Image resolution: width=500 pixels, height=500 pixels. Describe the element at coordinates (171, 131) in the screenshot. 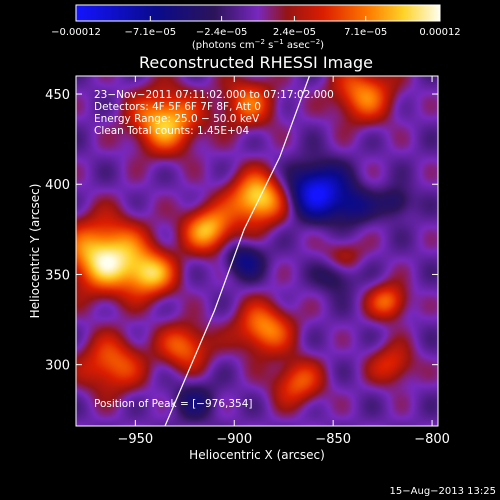

I see `annotation-line: Clean Total counts: 1.45E+04` at that location.